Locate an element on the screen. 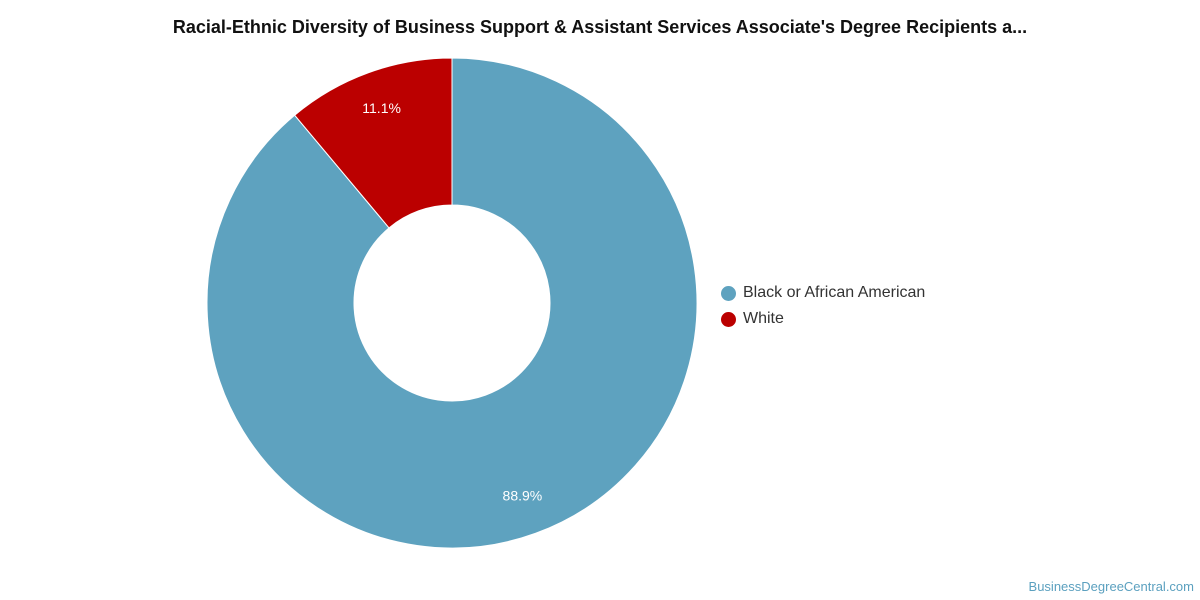 This screenshot has height=600, width=1200. source-credit: BusinessDegreeCentral.com is located at coordinates (1111, 586).